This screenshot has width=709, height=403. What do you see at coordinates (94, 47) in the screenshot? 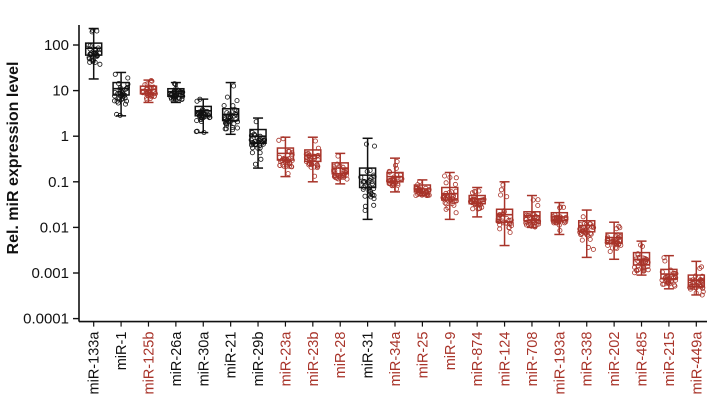
I see `box-mir-133a-points` at bounding box center [94, 47].